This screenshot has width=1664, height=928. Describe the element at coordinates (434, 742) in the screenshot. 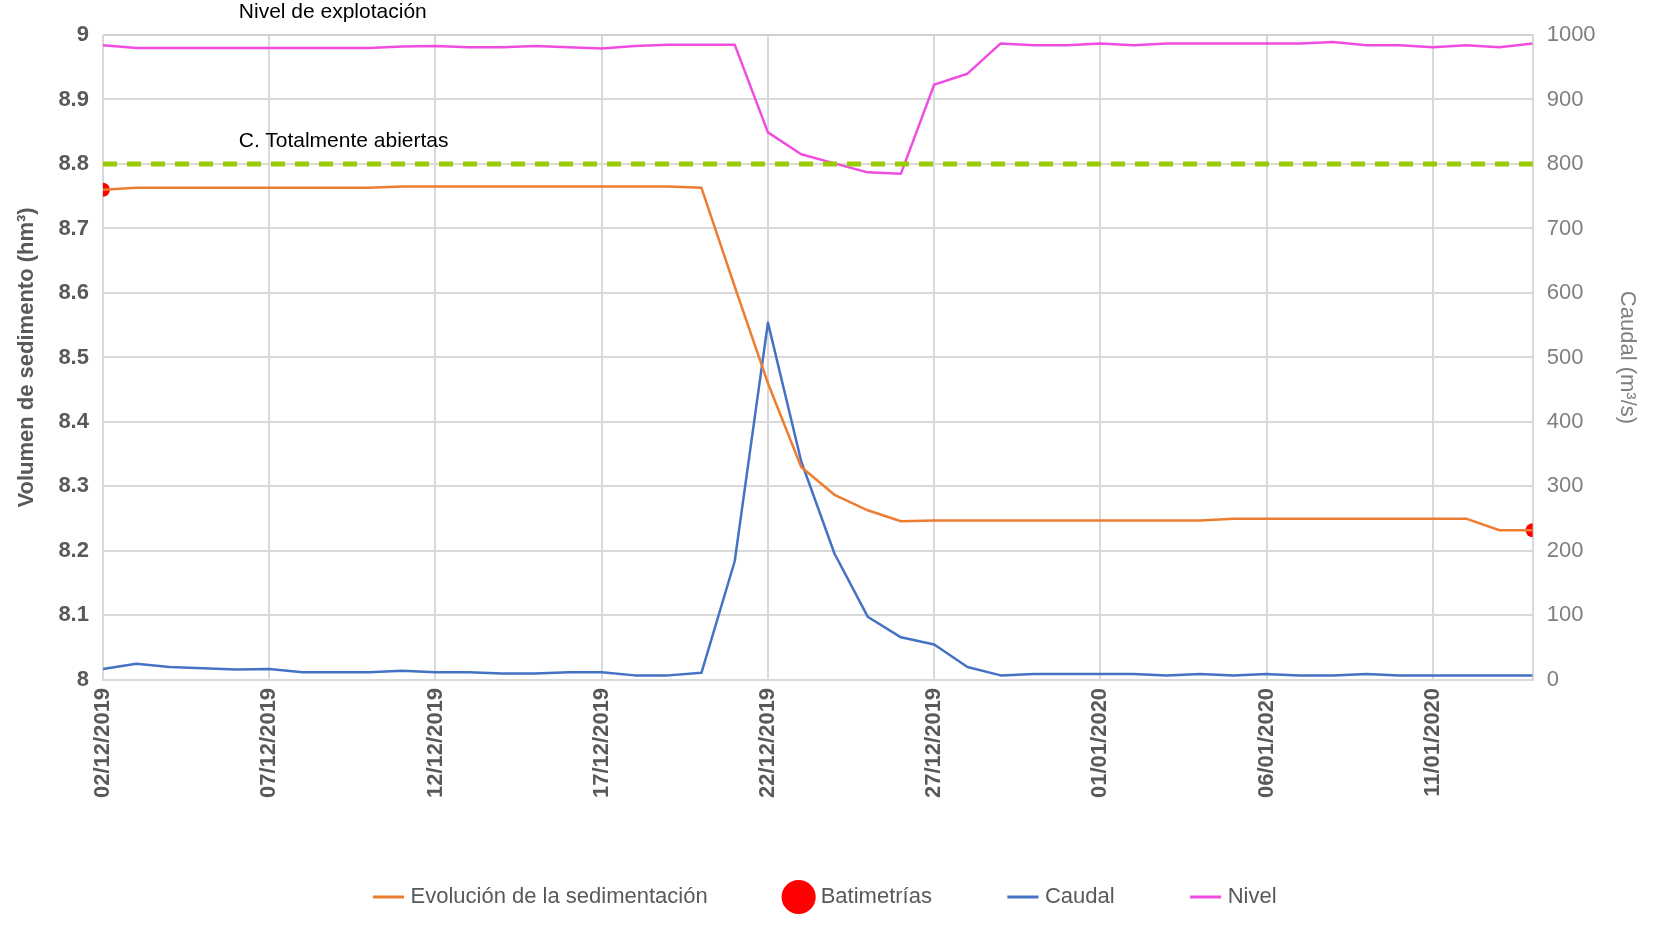

I see `x-tick-label: 12/12/2019` at that location.